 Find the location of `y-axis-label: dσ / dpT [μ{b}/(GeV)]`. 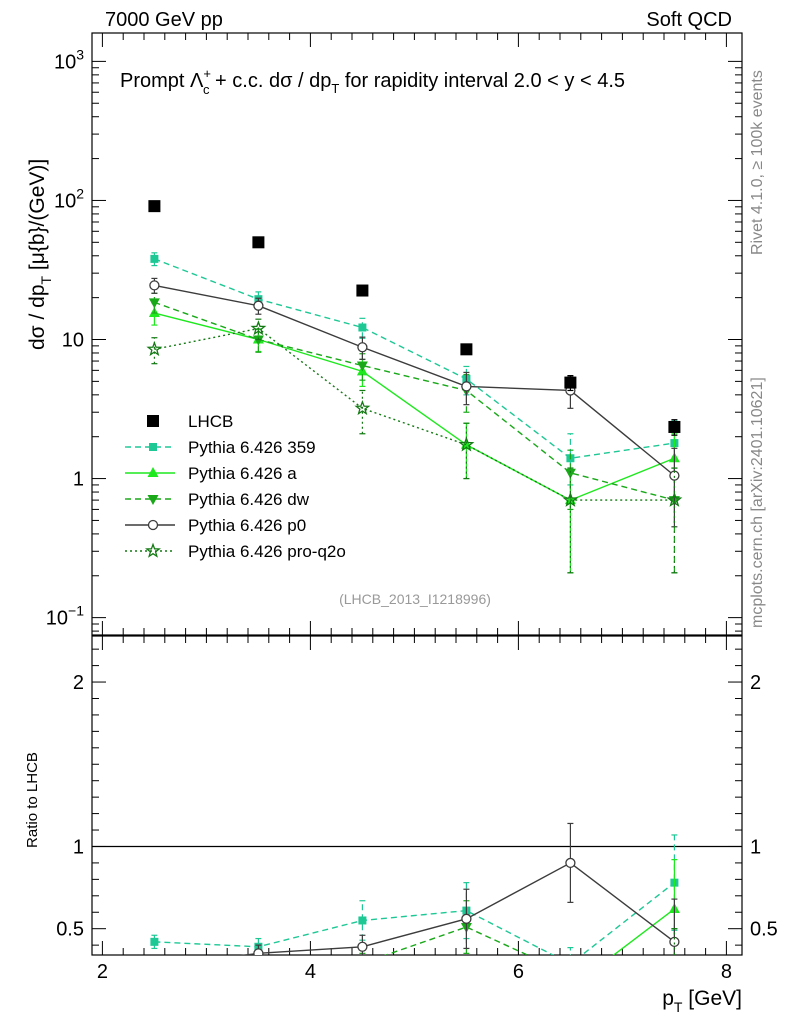

y-axis-label: dσ / dpT [μ{b}/(GeV)] is located at coordinates (40, 254).